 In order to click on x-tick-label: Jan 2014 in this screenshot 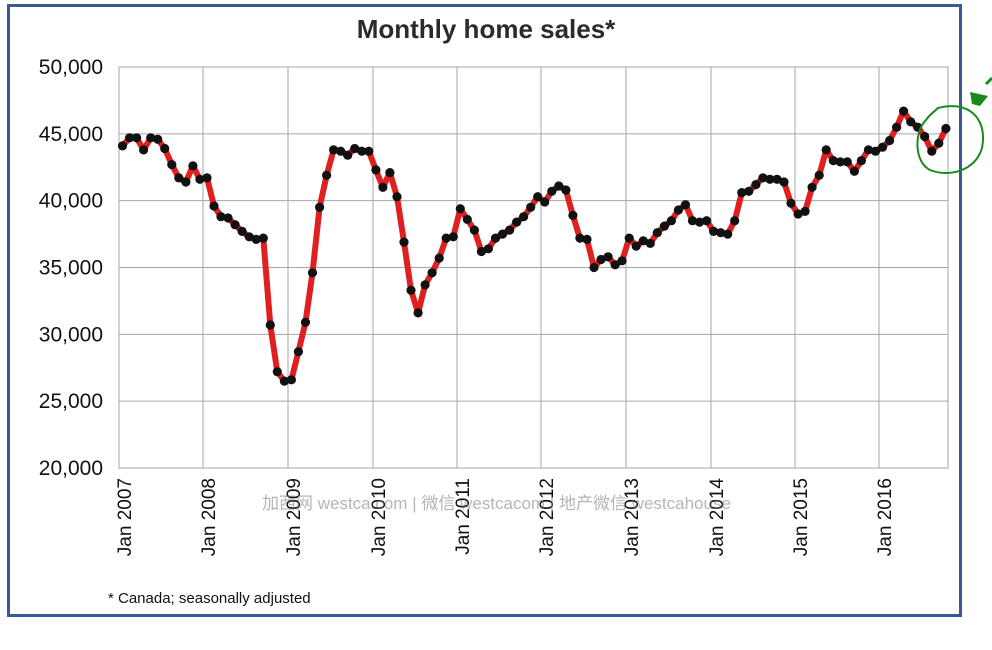, I will do `click(717, 517)`.